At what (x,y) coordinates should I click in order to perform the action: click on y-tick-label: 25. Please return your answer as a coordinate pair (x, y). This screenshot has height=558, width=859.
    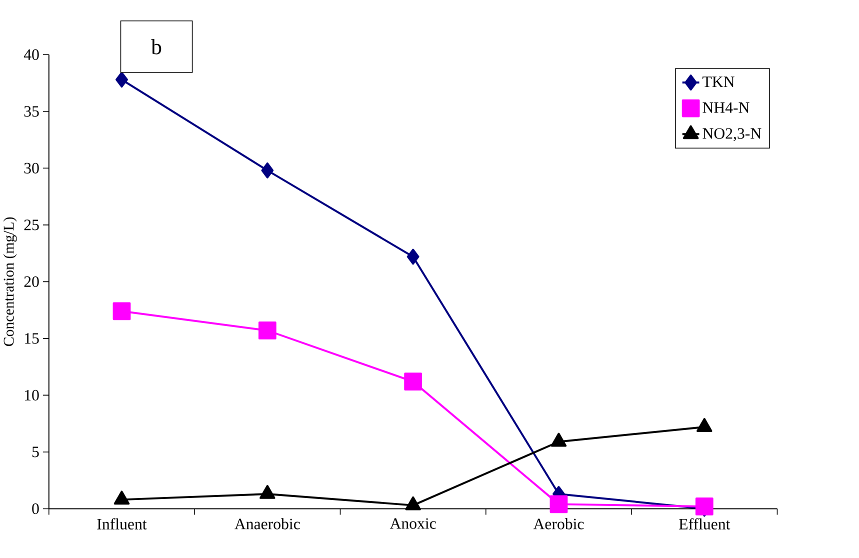
    Looking at the image, I should click on (31, 224).